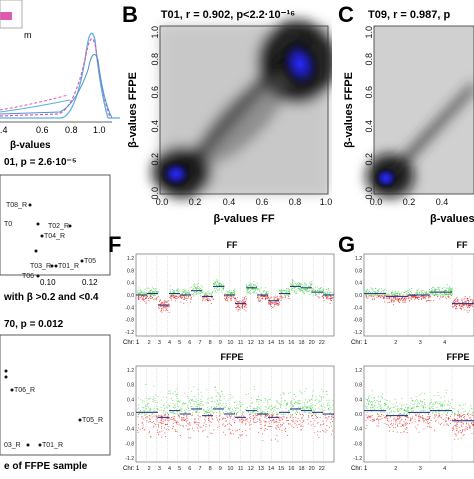  What do you see at coordinates (115, 244) in the screenshot?
I see `panel-f-letter: F` at bounding box center [115, 244].